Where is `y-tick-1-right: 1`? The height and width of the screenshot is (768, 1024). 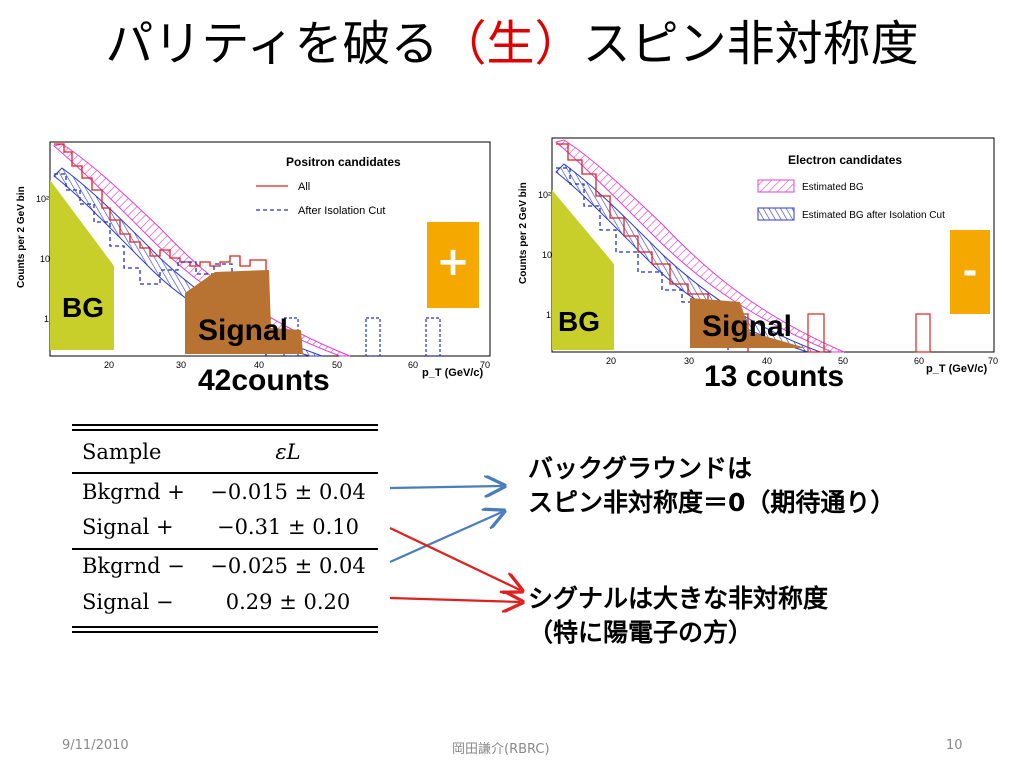 y-tick-1-right: 1 is located at coordinates (548, 315).